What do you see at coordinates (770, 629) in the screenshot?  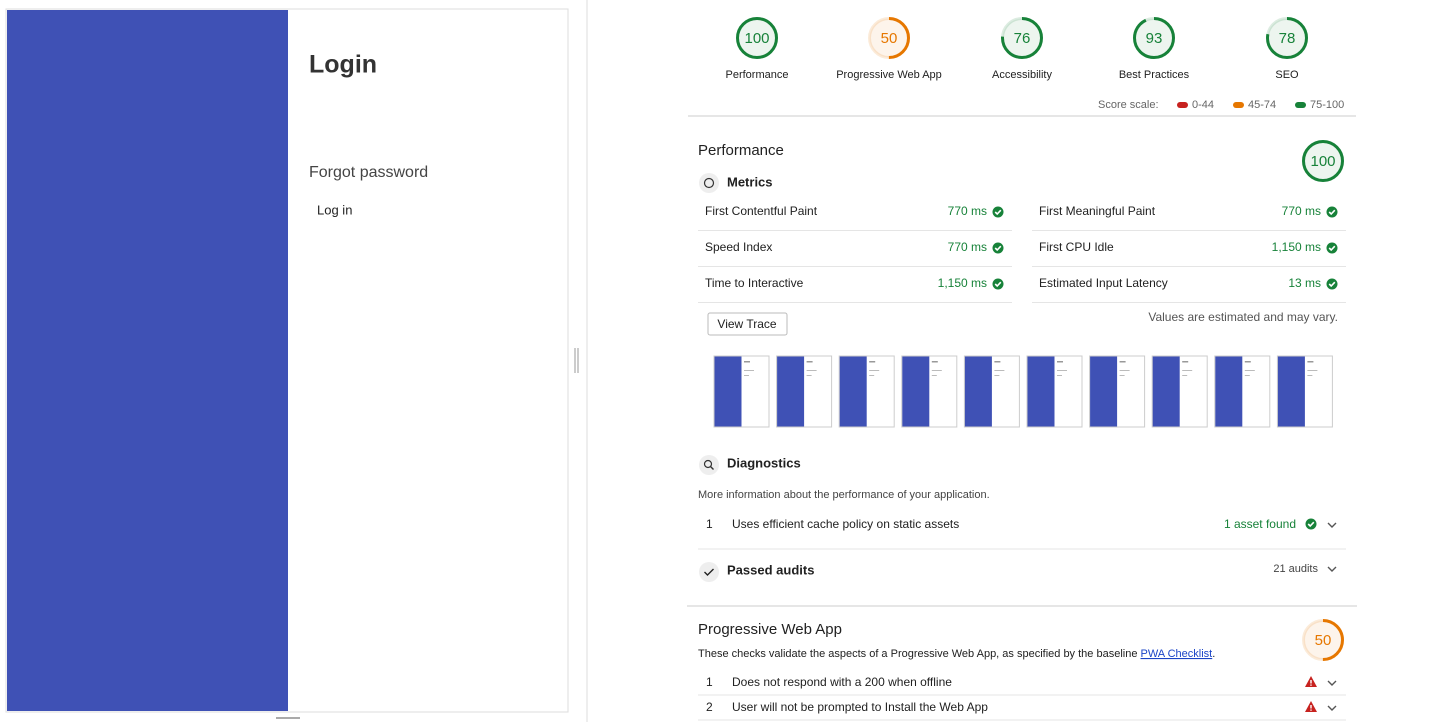 I see `section-title: Progressive Web App` at bounding box center [770, 629].